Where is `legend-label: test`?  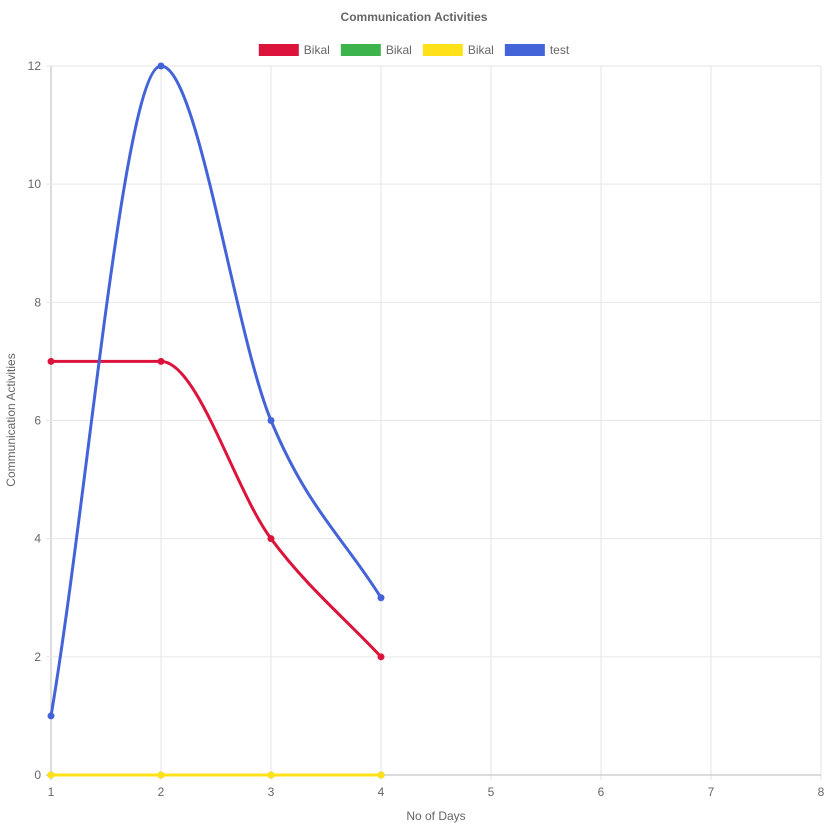
legend-label: test is located at coordinates (560, 50).